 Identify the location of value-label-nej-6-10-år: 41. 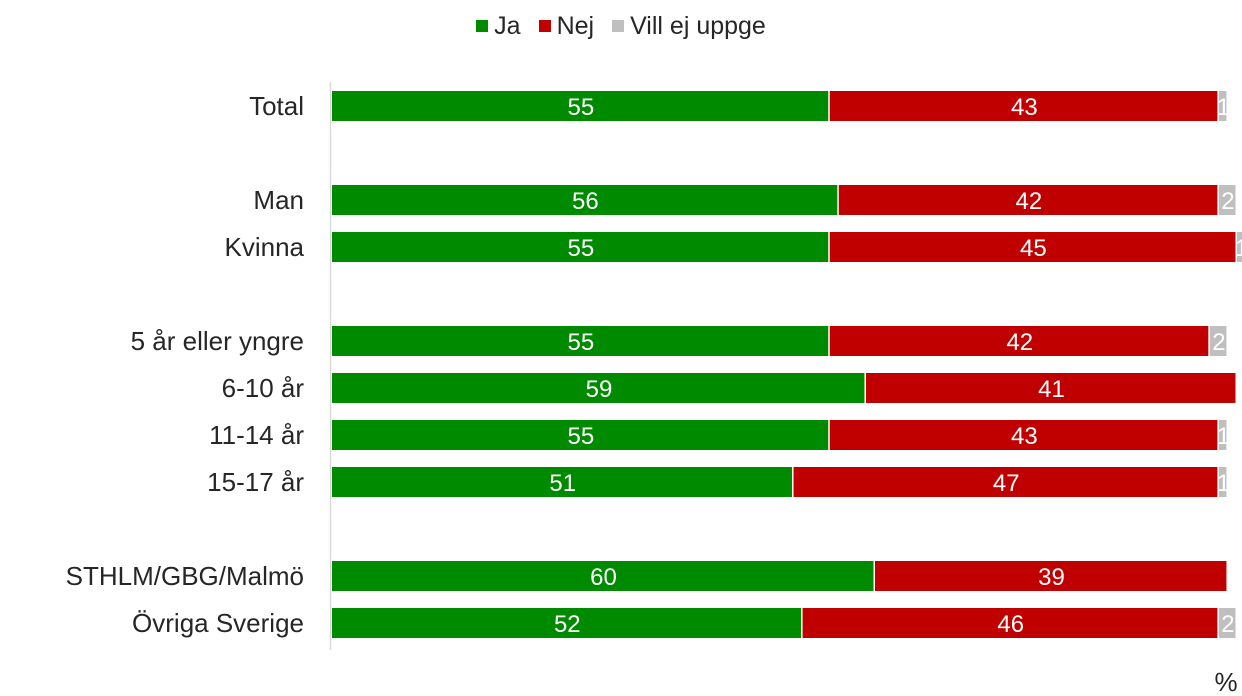
(1051, 389).